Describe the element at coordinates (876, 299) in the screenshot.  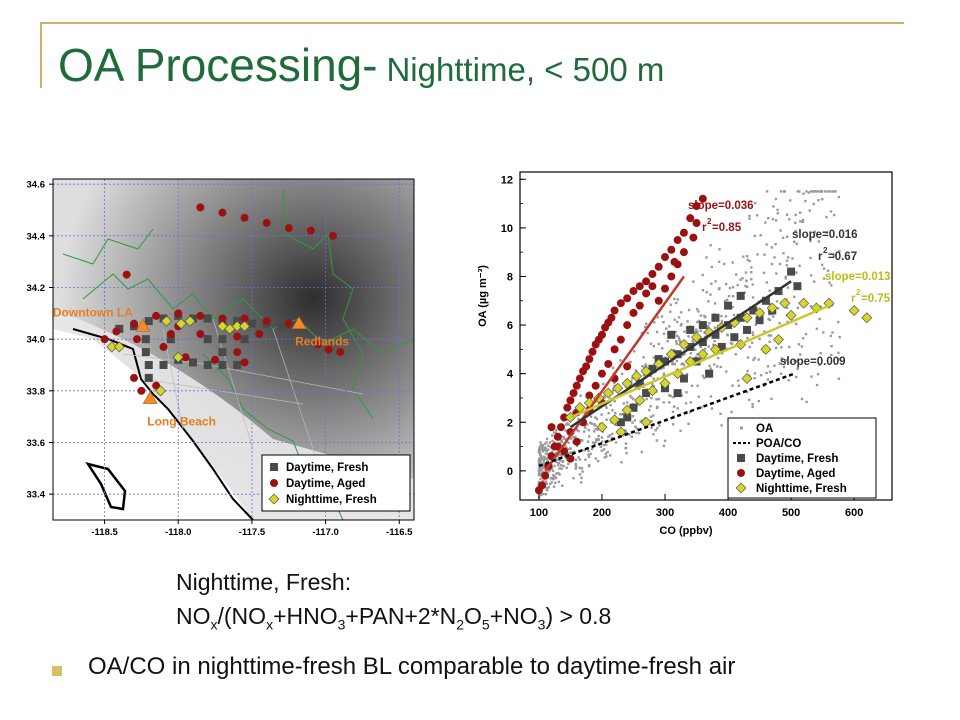
I see `r2-value: =0.75` at that location.